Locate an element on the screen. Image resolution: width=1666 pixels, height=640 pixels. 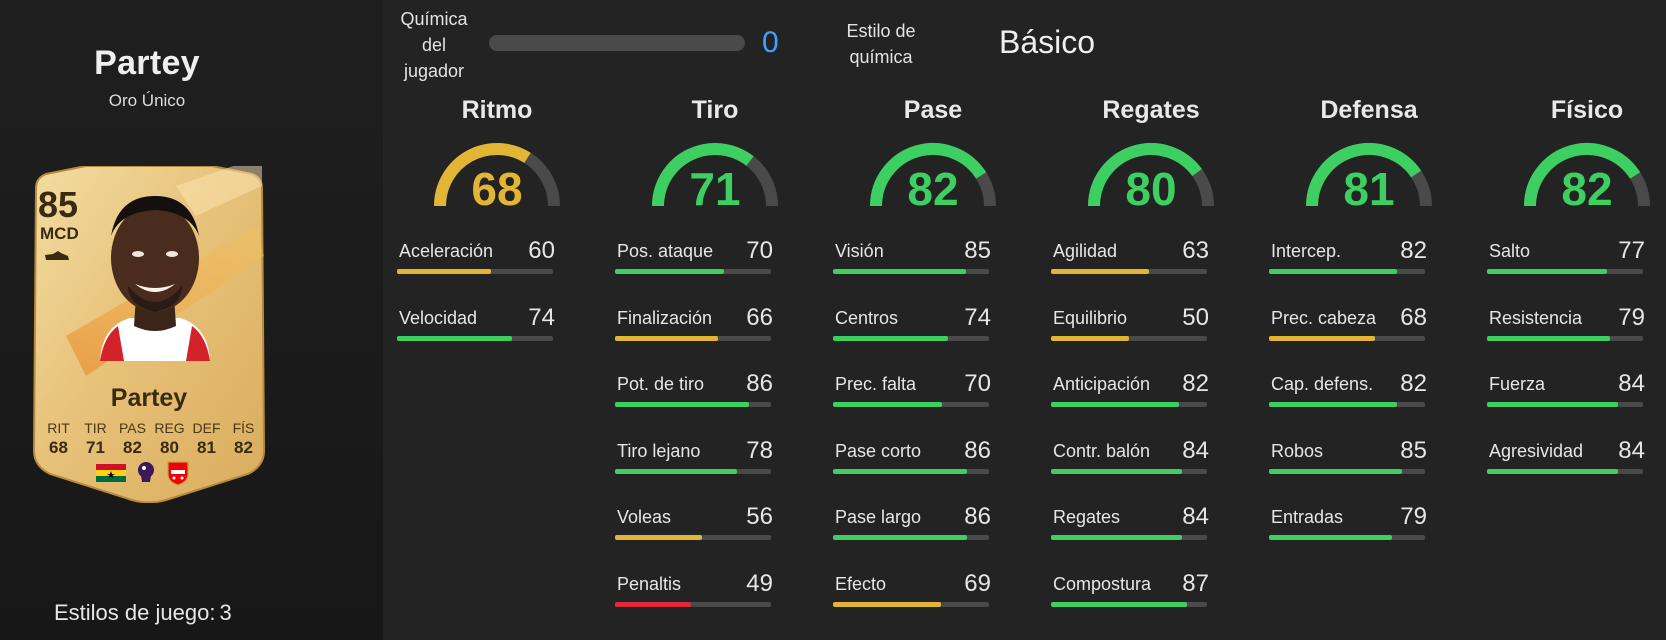
stat-value: 79 is located at coordinates (1413, 516).